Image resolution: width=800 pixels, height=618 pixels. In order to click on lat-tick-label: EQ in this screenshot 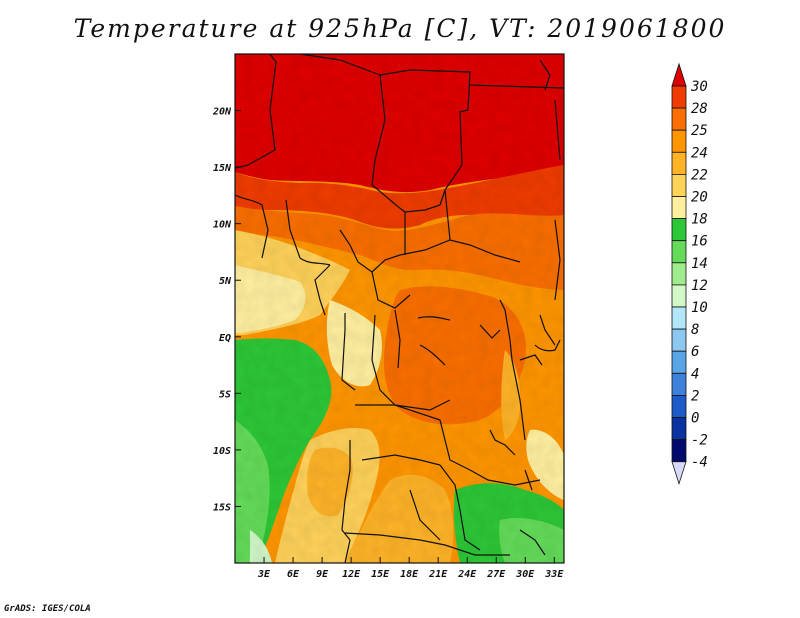, I will do `click(225, 338)`.